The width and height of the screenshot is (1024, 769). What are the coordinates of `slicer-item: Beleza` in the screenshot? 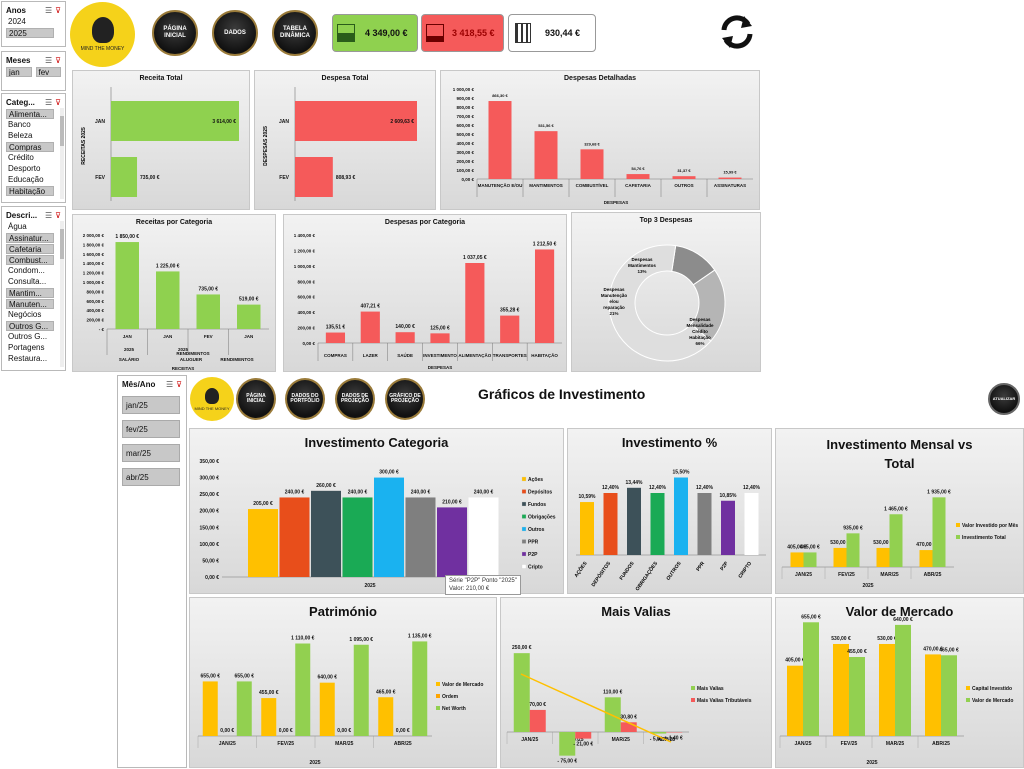 It's located at (30, 136).